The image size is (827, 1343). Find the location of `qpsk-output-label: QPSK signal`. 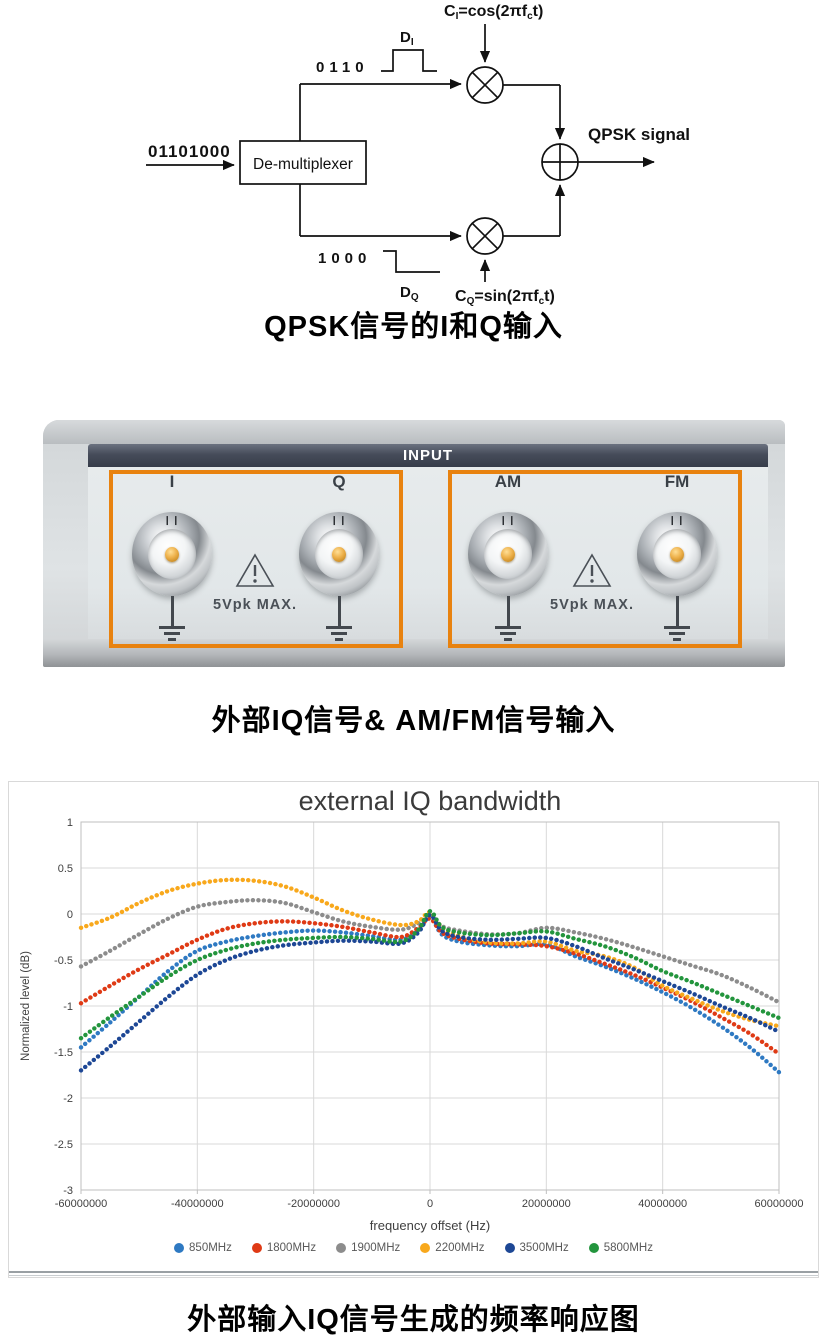

qpsk-output-label: QPSK signal is located at coordinates (639, 134).